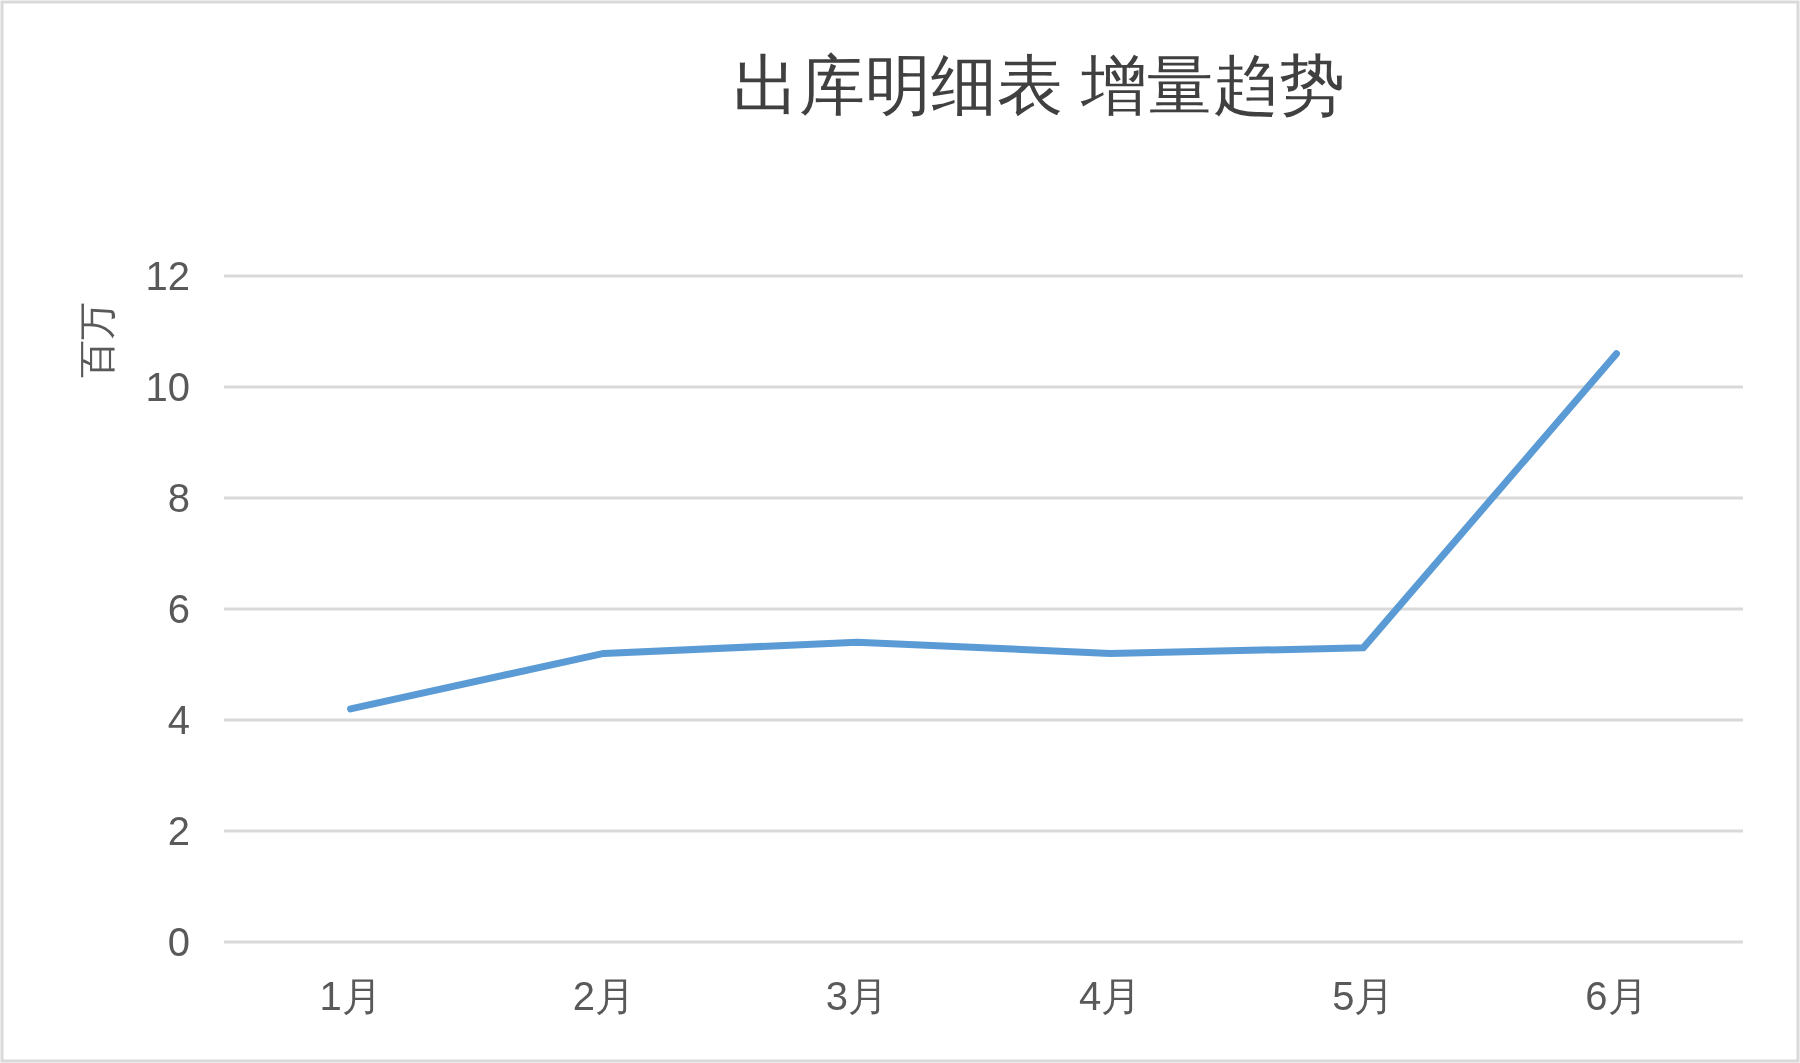 Image resolution: width=1800 pixels, height=1063 pixels. Describe the element at coordinates (1110, 996) in the screenshot. I see `x-tick-label: 4月` at that location.